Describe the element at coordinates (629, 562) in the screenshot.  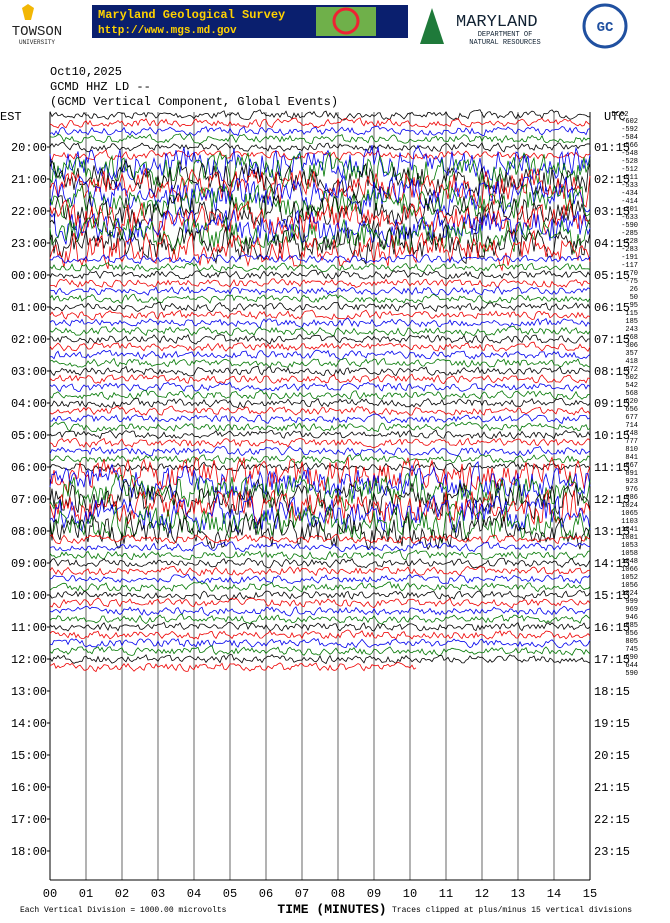
I see `offset-label: 1048` at that location.